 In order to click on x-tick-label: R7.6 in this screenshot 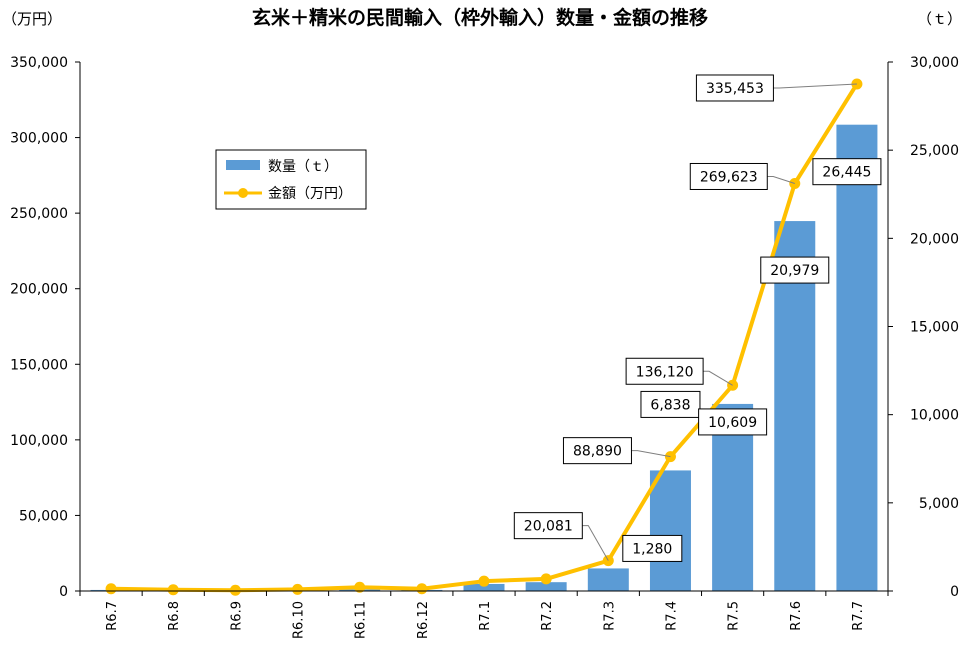, I will do `click(796, 616)`.